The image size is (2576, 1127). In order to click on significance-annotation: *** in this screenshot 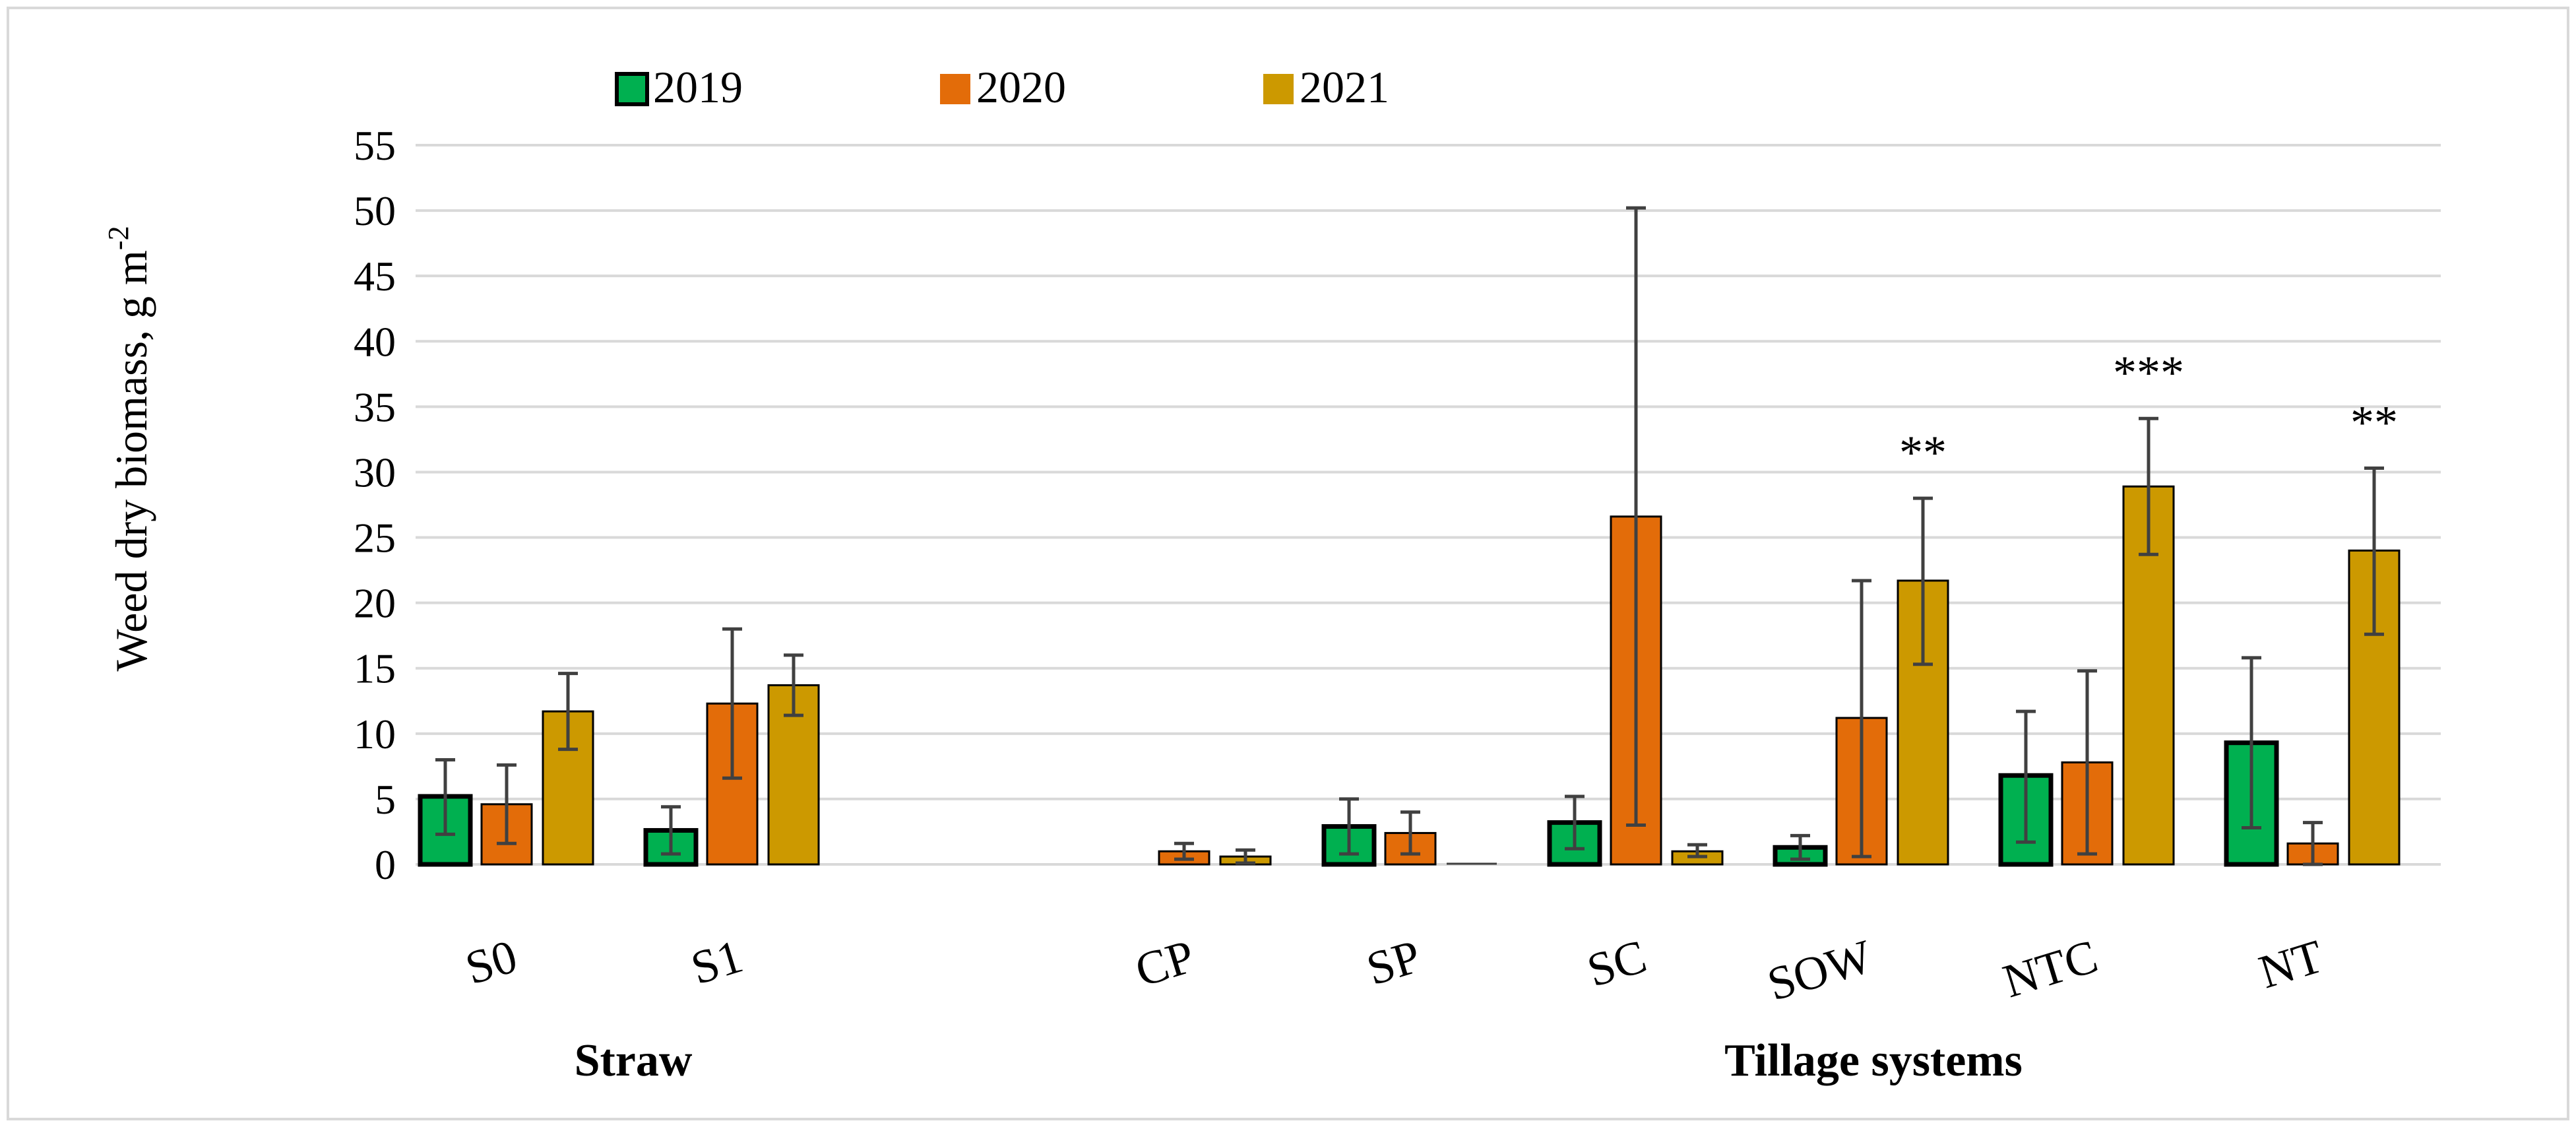, I will do `click(2149, 372)`.